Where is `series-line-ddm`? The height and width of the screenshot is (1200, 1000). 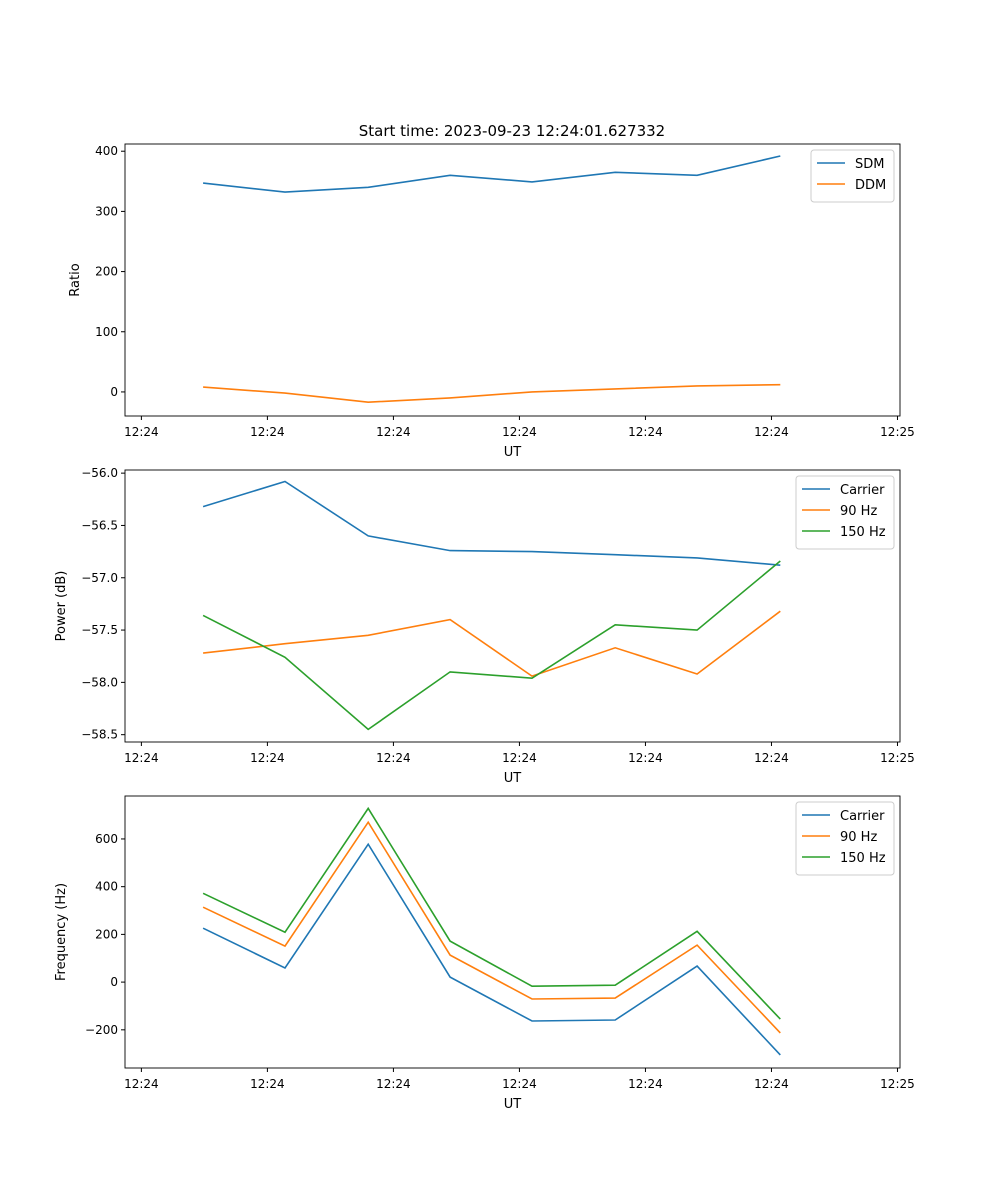 series-line-ddm is located at coordinates (492, 393).